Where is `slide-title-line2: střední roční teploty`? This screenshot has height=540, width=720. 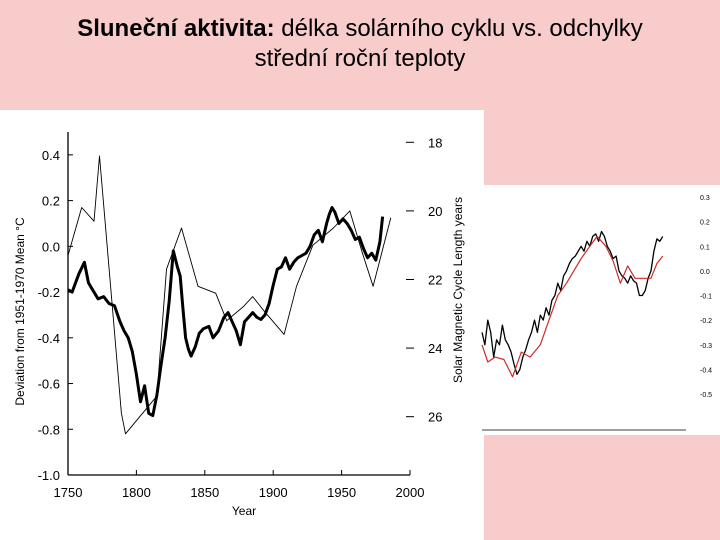 slide-title-line2: střední roční teploty is located at coordinates (360, 58).